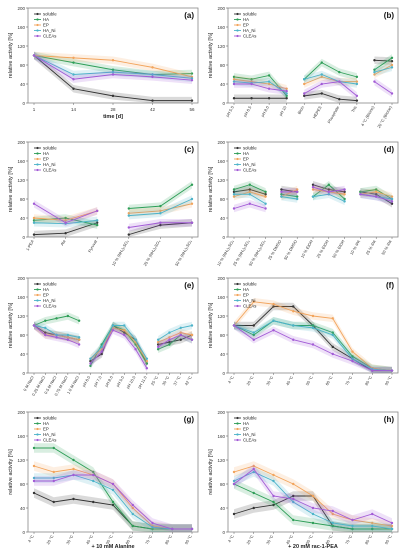 This screenshot has height=550, width=406. What do you see at coordinates (246, 429) in the screenshot?
I see `legend-label: EP` at bounding box center [246, 429].